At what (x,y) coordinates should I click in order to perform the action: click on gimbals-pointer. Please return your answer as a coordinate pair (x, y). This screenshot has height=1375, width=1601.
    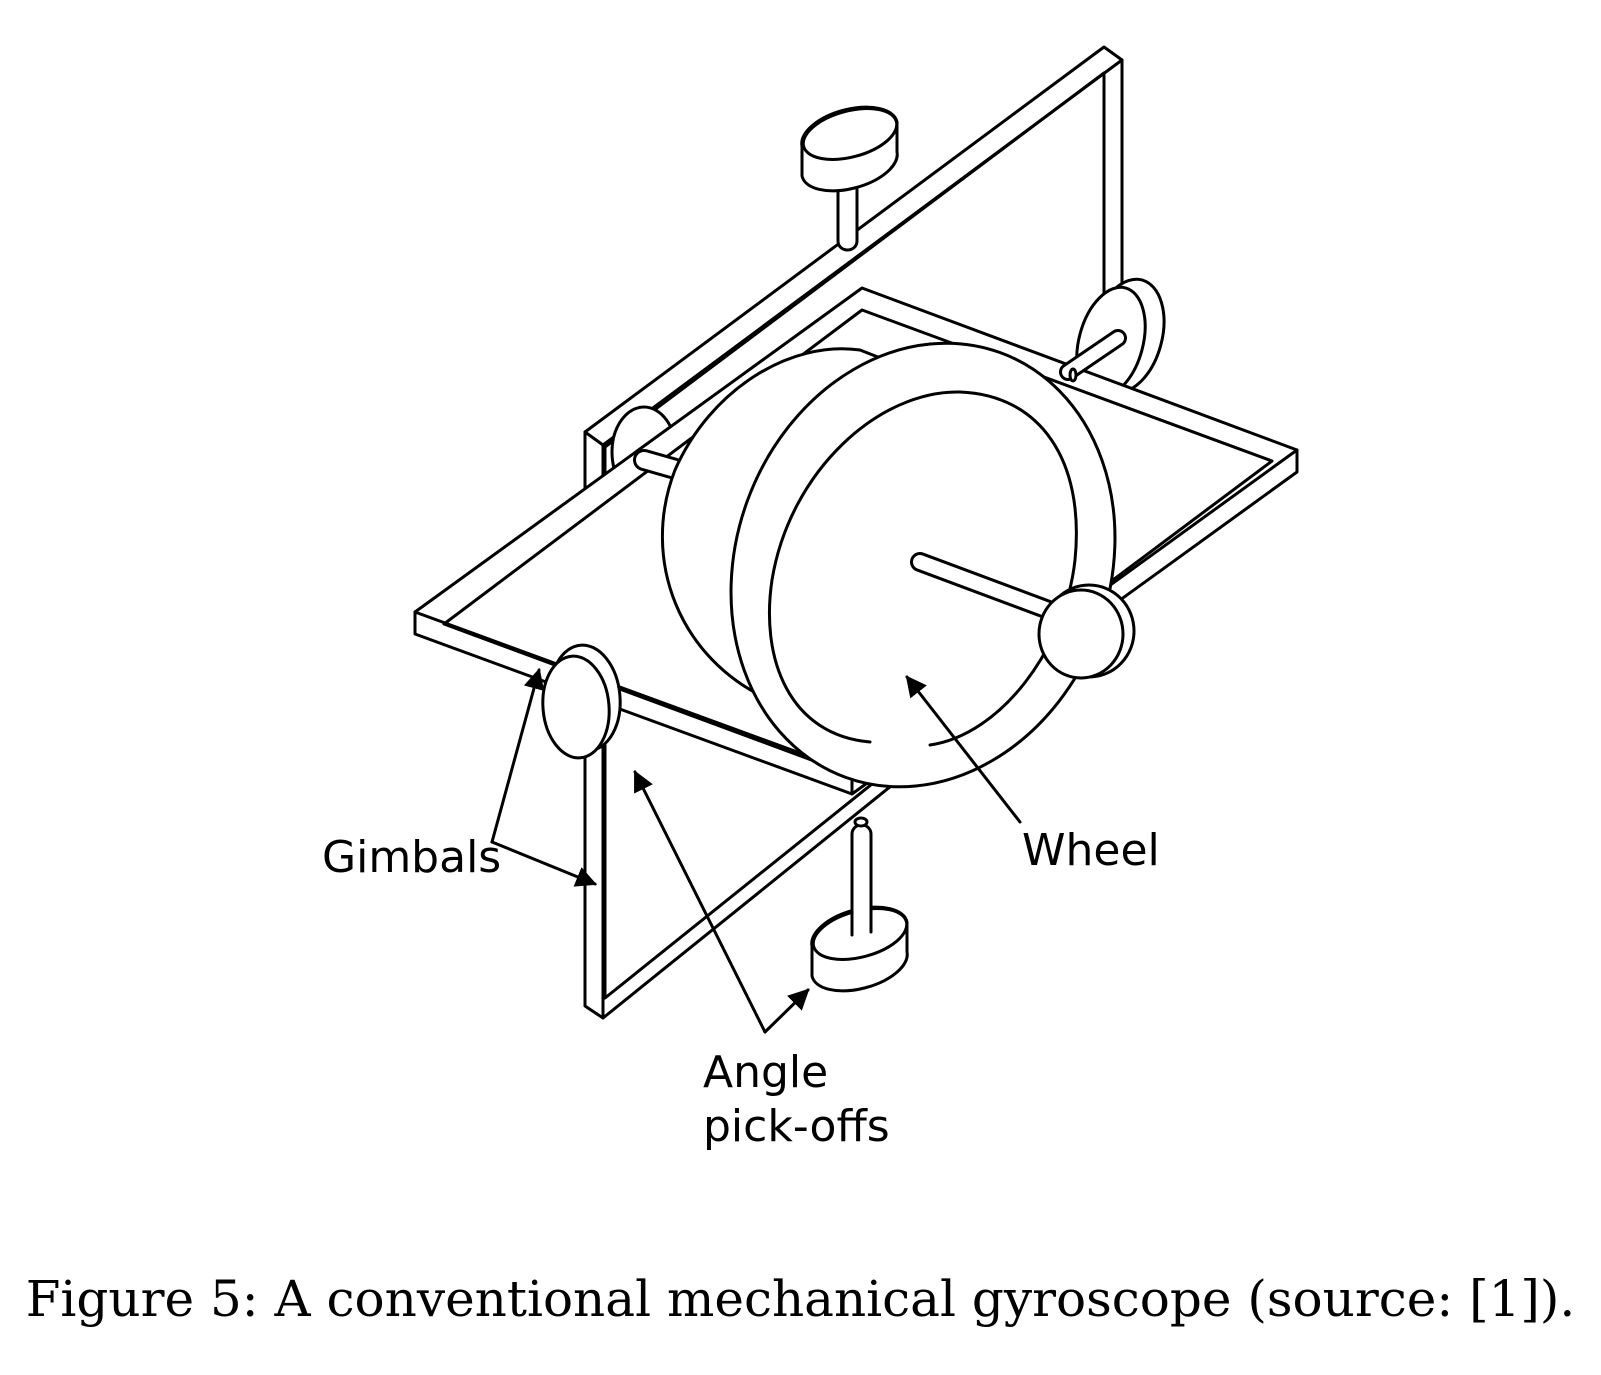
    Looking at the image, I should click on (543, 777).